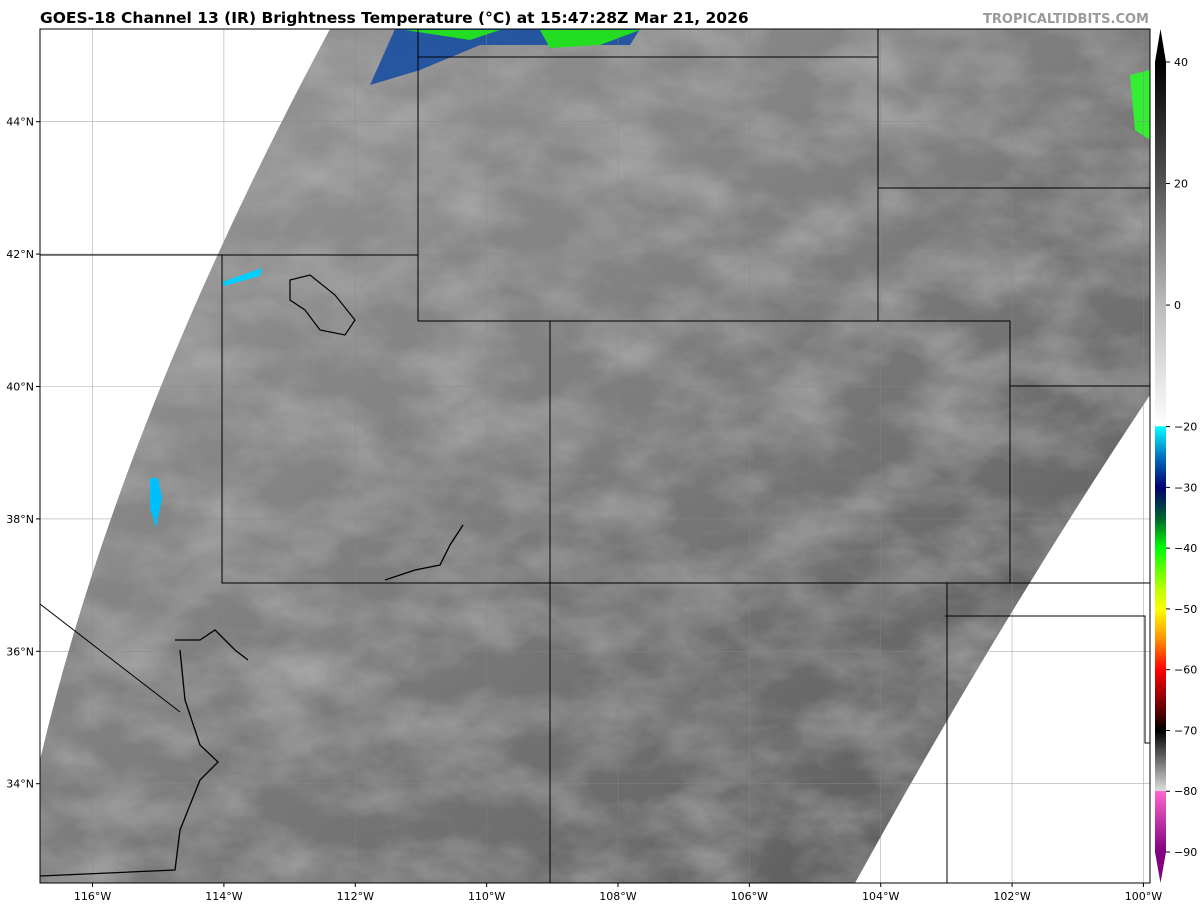  I want to click on lat-tick-label: 36°N, so click(20, 651).